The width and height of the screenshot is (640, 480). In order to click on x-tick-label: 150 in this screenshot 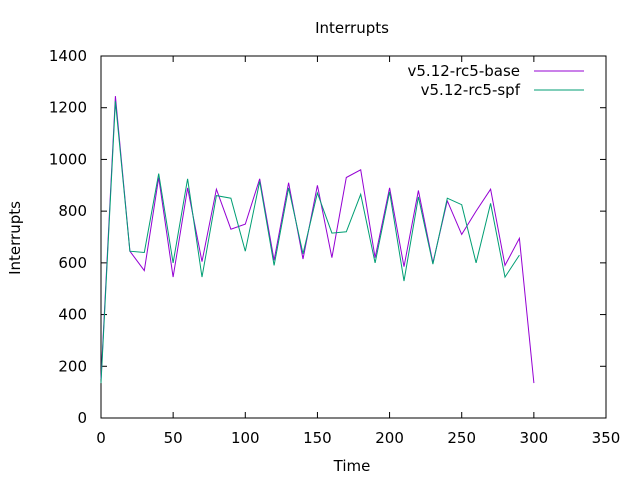, I will do `click(317, 438)`.